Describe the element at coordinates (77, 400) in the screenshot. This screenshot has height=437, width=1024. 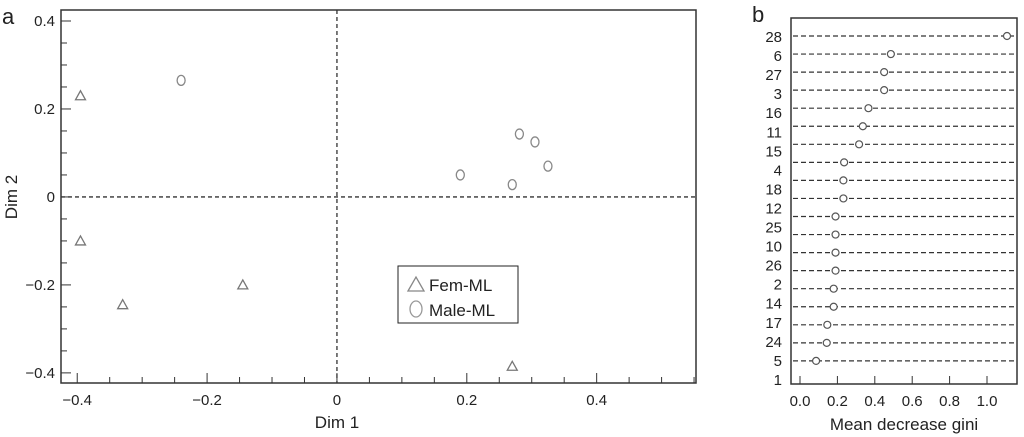
I see `x-tick-label-a: −0.4` at that location.